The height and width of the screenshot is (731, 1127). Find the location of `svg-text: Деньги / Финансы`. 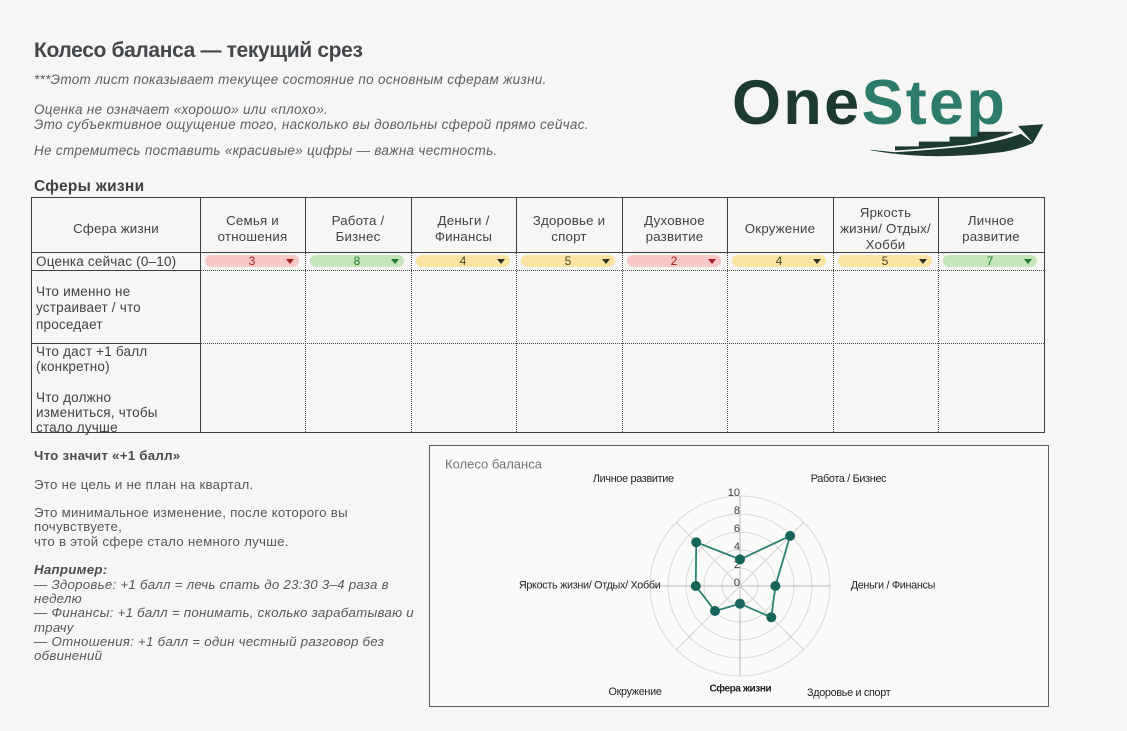

svg-text: Деньги / Финансы is located at coordinates (893, 586).